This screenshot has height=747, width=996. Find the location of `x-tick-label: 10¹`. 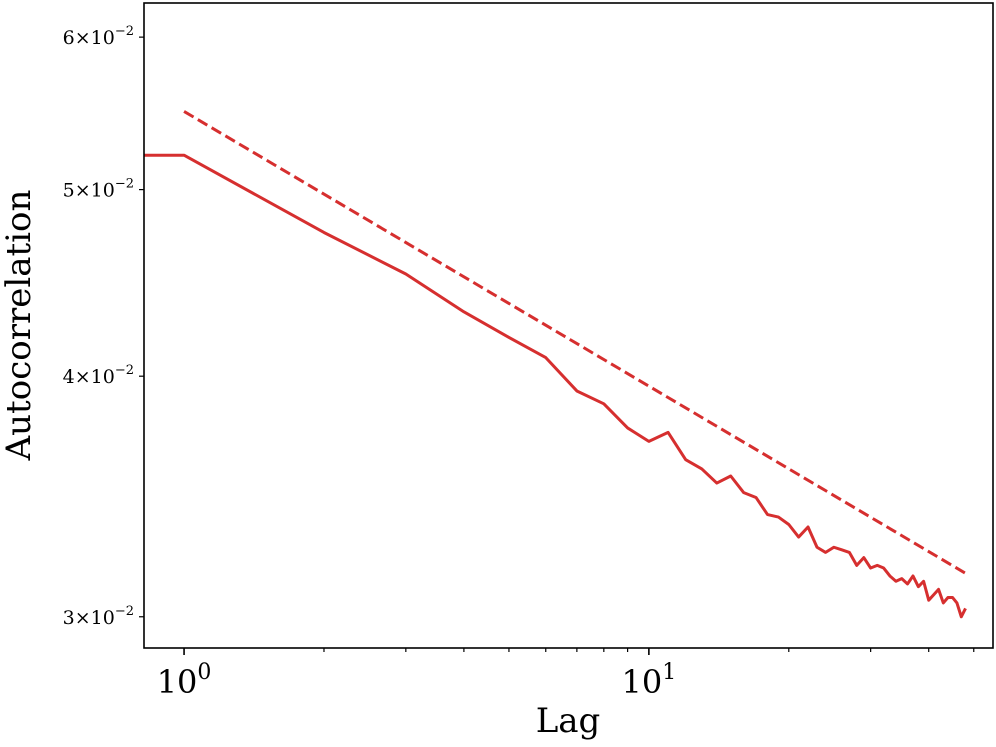

x-tick-label: 10¹ is located at coordinates (649, 680).